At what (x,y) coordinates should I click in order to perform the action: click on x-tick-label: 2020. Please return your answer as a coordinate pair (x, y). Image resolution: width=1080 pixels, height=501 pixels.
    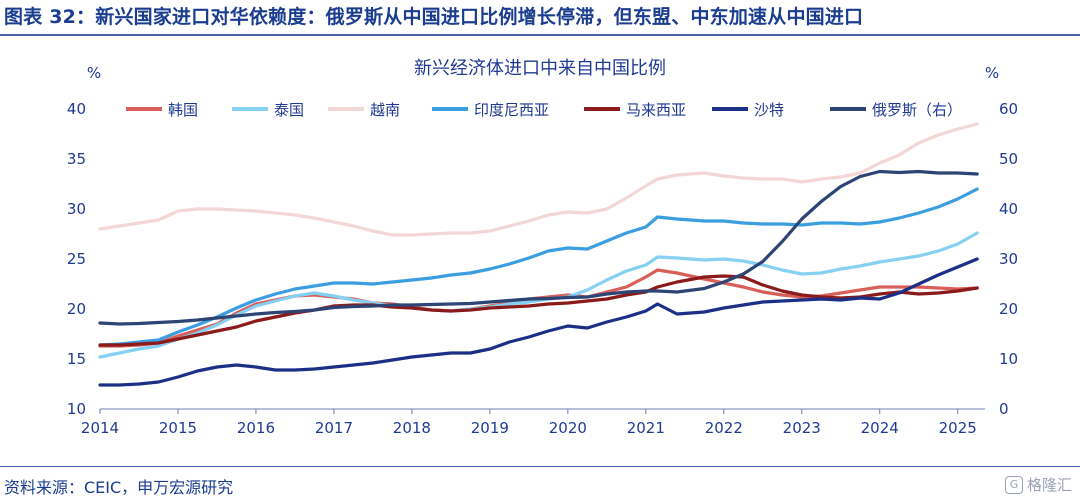
    Looking at the image, I should click on (568, 428).